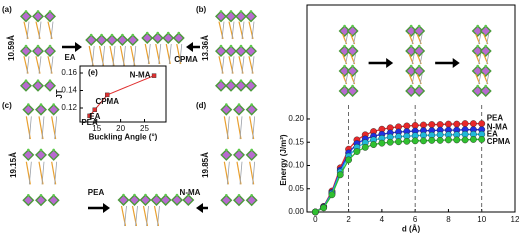  Describe the element at coordinates (140, 75) in the screenshot. I see `point-label: N-MA` at that location.